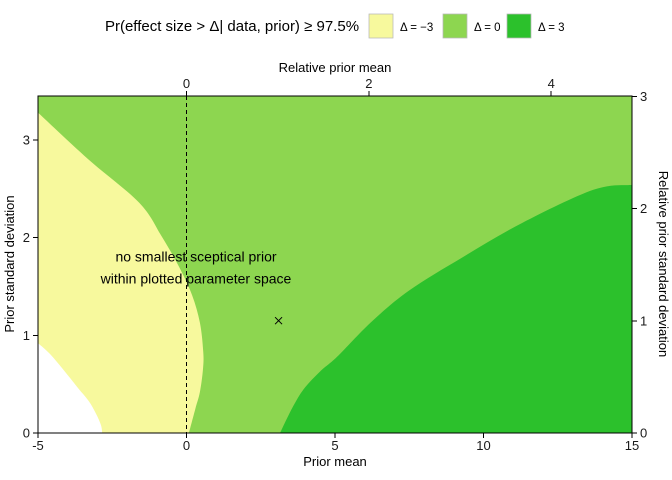 This screenshot has height=480, width=672. Describe the element at coordinates (483, 445) in the screenshot. I see `tick-label: 10` at that location.